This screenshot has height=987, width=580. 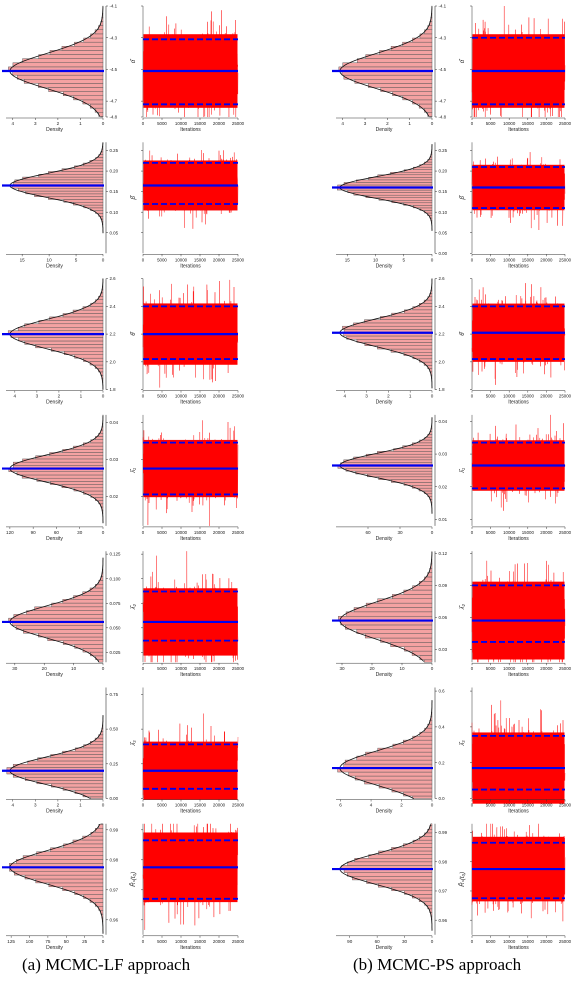 What do you see at coordinates (463, 61) in the screenshot?
I see `parameter-label: α̂` at bounding box center [463, 61].